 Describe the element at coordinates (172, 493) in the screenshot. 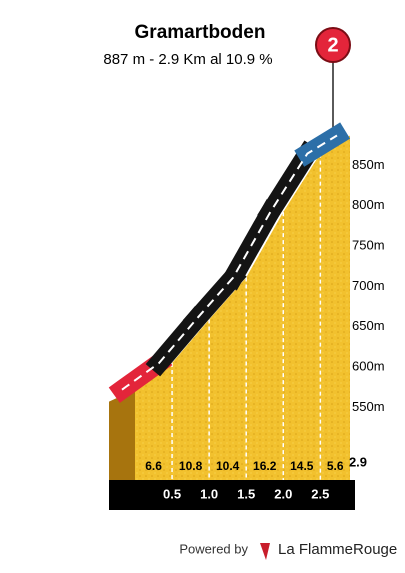

I see `x-tick-label: 0.5` at that location.